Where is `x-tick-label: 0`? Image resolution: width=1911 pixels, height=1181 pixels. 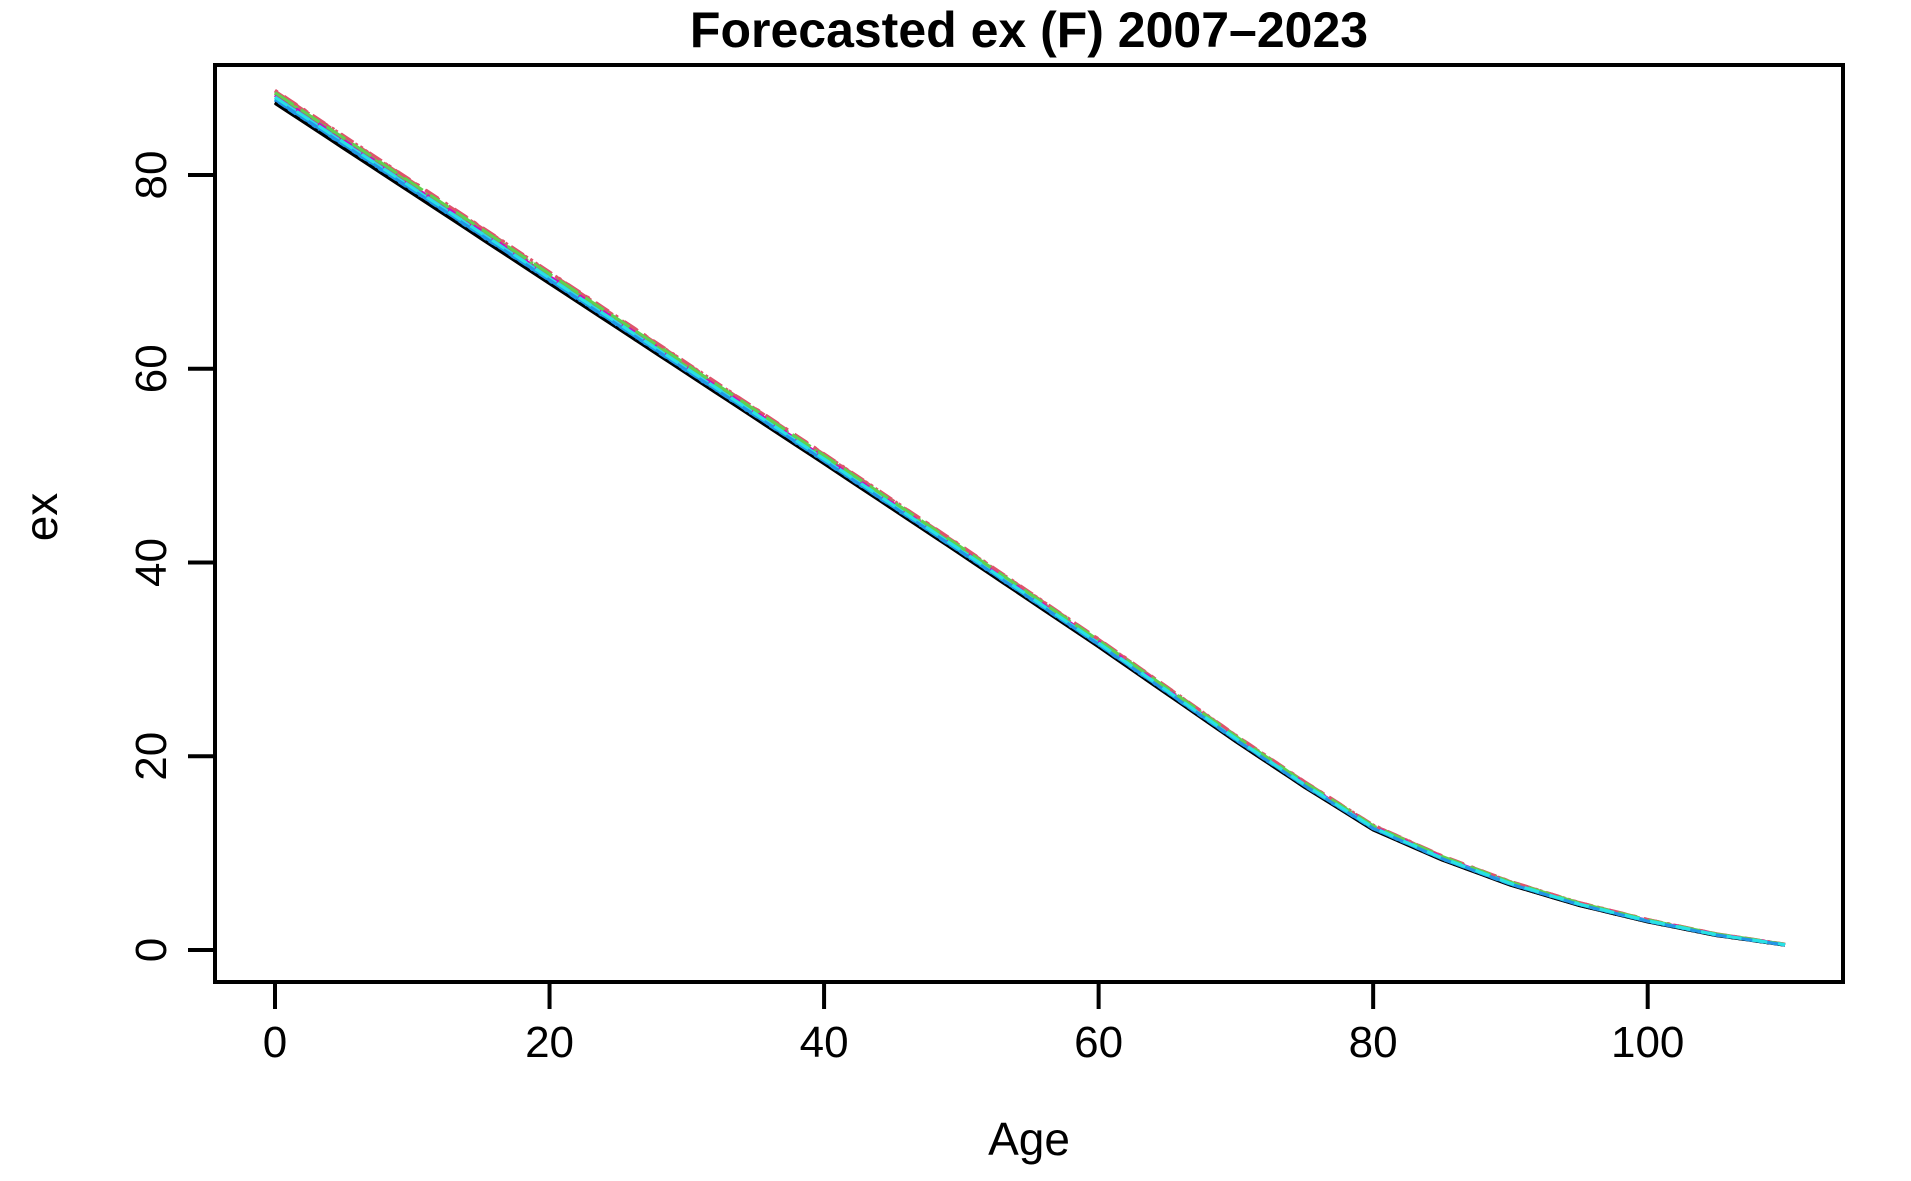
x-tick-label: 0 is located at coordinates (275, 1042).